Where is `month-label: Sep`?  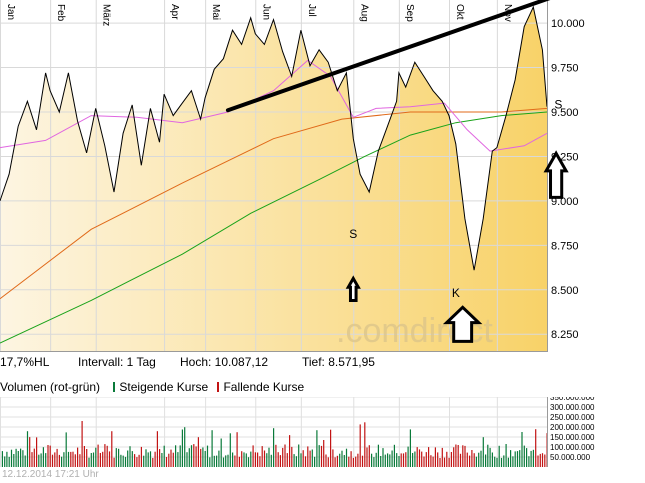
month-label: Sep is located at coordinates (409, 13).